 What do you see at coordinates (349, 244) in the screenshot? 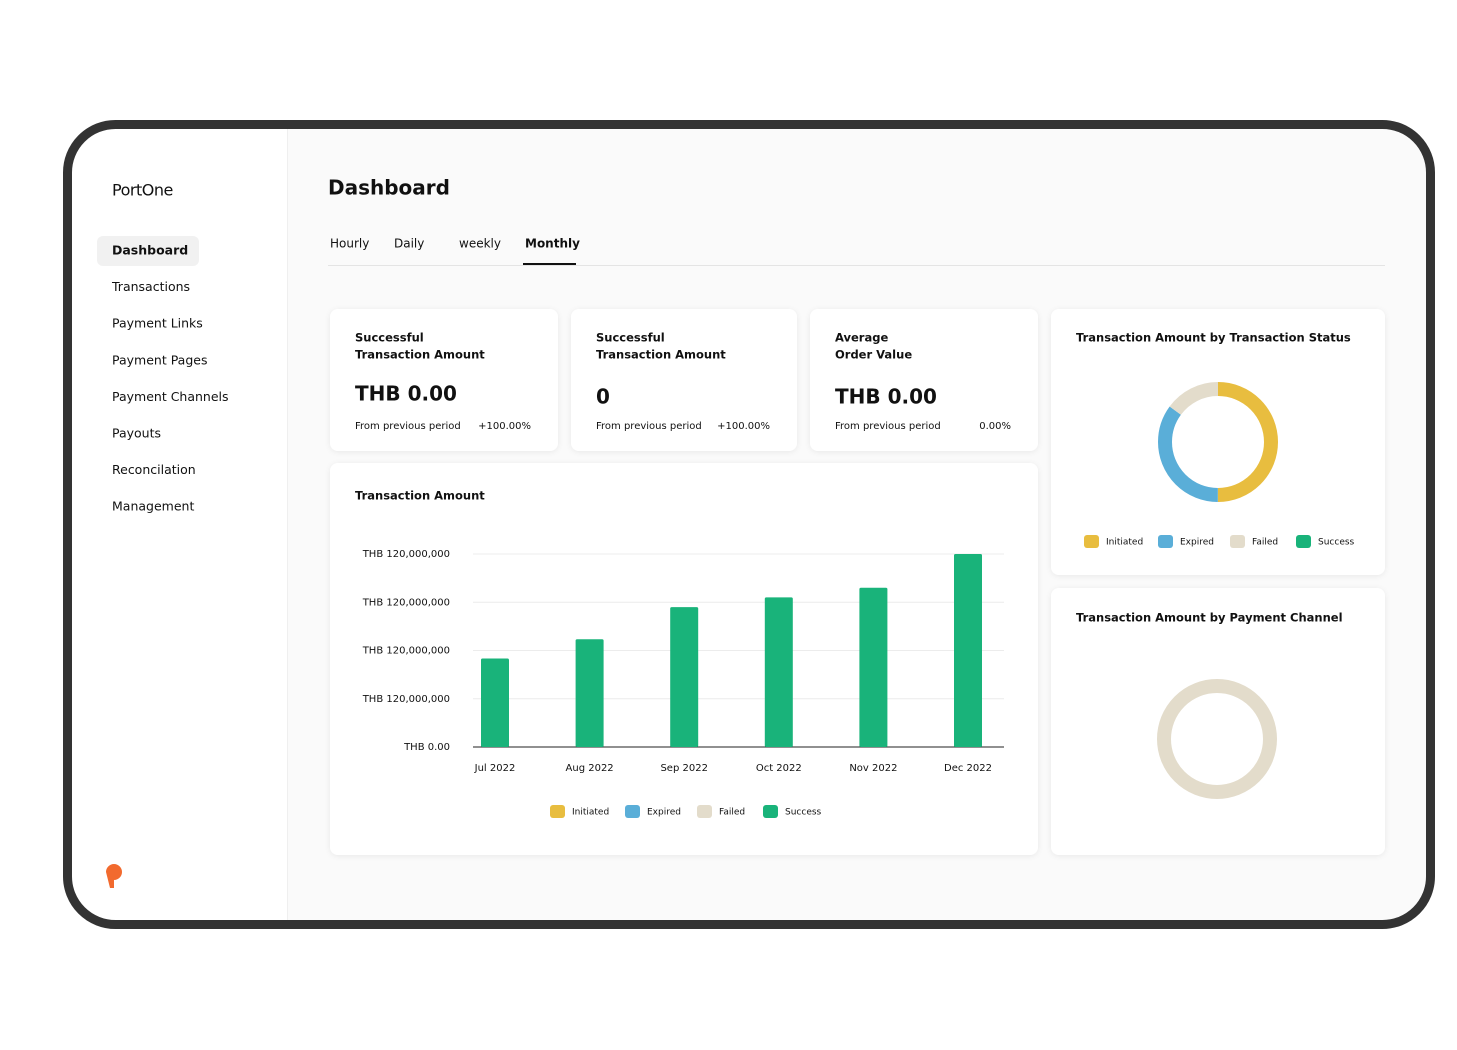
I see `tab: Hourly` at bounding box center [349, 244].